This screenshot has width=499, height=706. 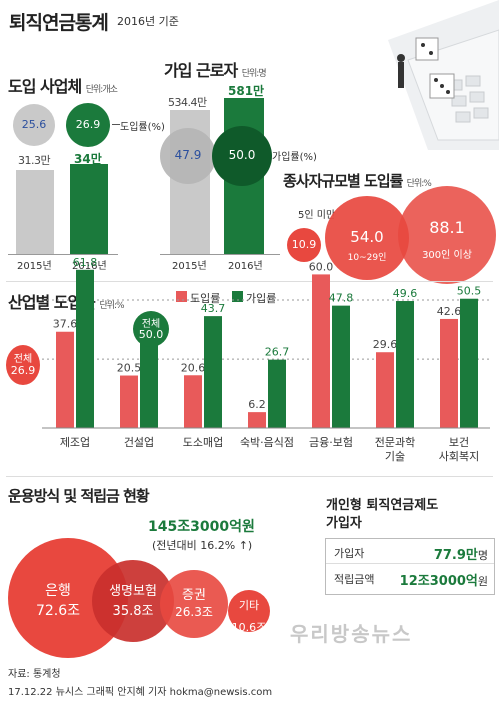 What do you see at coordinates (85, 262) in the screenshot?
I see `bar-label-join-0: 61.8` at bounding box center [85, 262].